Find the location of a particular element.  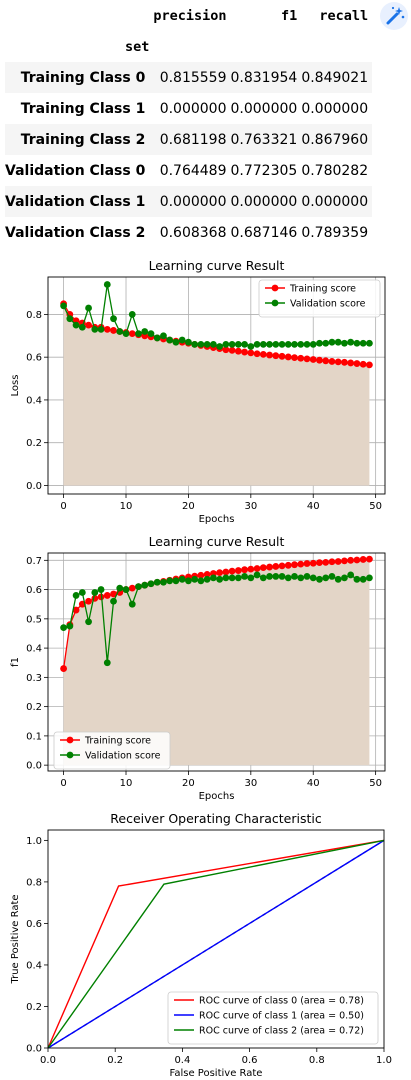

recall-cell: 0.849021 is located at coordinates (335, 77).